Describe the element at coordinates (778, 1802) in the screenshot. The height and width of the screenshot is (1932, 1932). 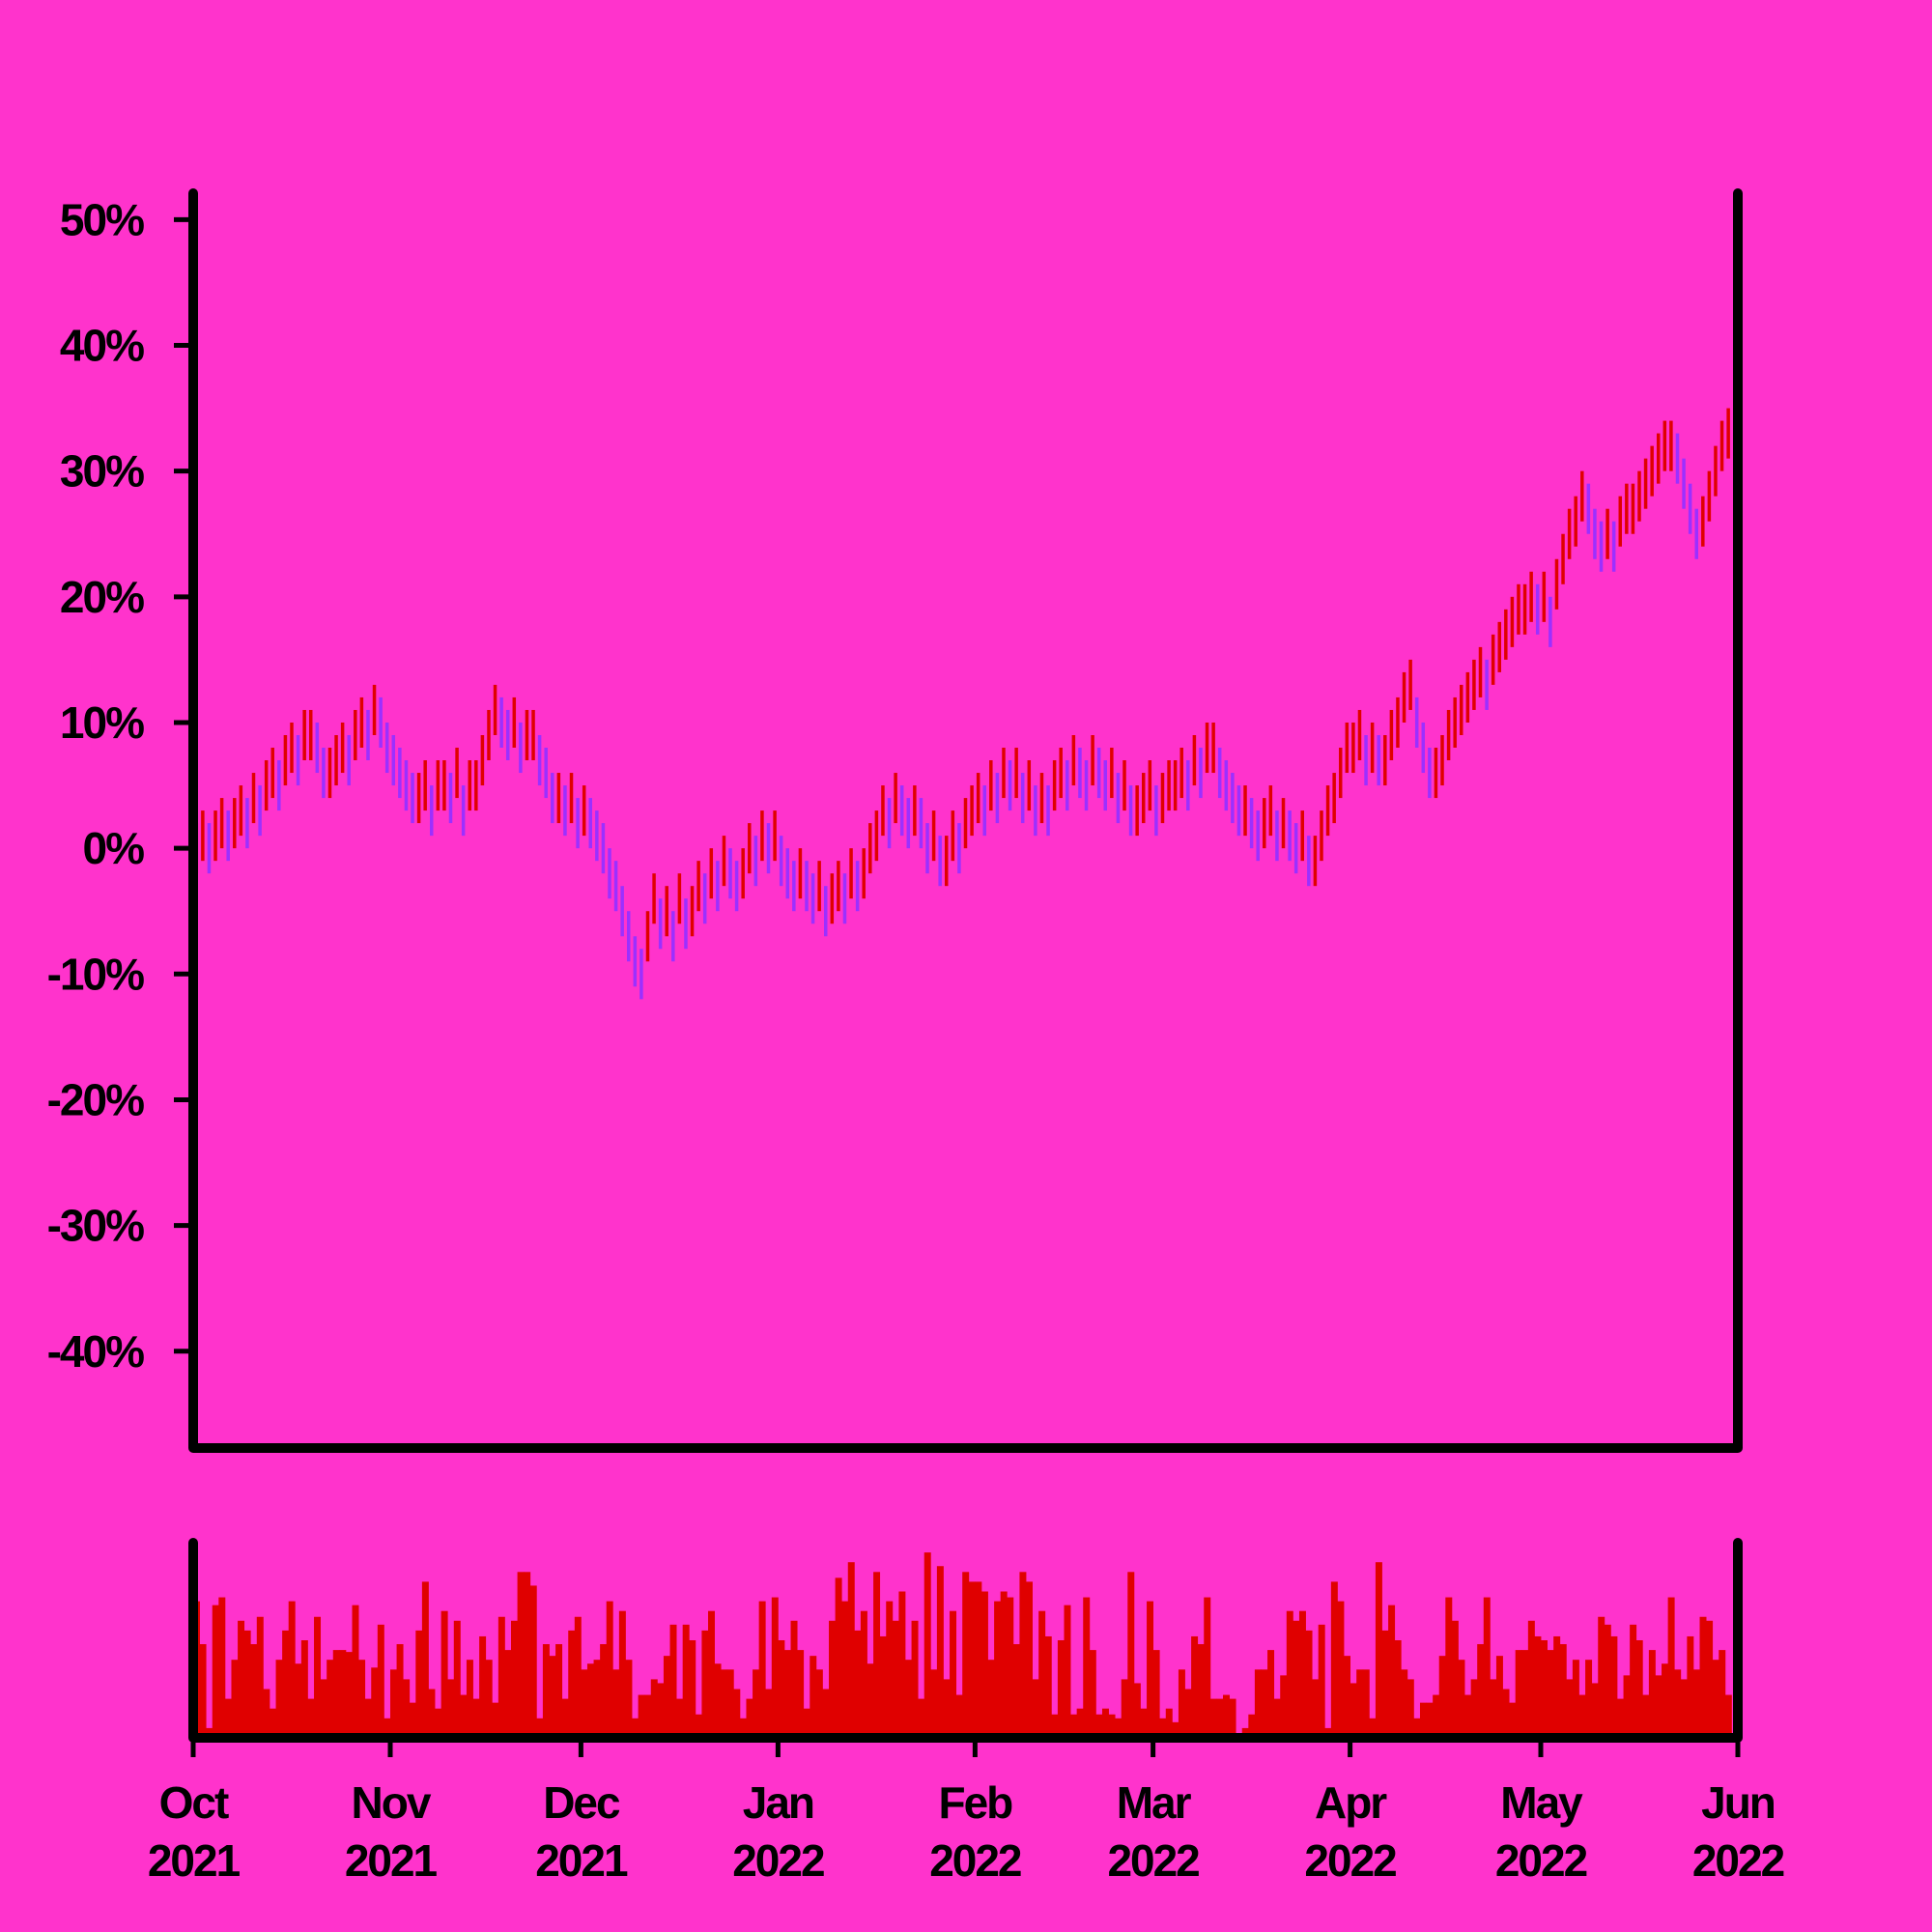
I see `x-tick-label: Jan` at that location.